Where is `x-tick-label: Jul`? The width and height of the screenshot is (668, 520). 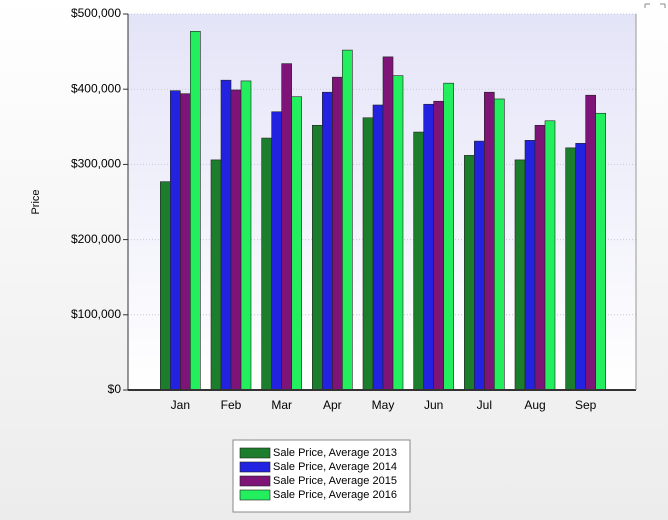
x-tick-label: Jul is located at coordinates (484, 405).